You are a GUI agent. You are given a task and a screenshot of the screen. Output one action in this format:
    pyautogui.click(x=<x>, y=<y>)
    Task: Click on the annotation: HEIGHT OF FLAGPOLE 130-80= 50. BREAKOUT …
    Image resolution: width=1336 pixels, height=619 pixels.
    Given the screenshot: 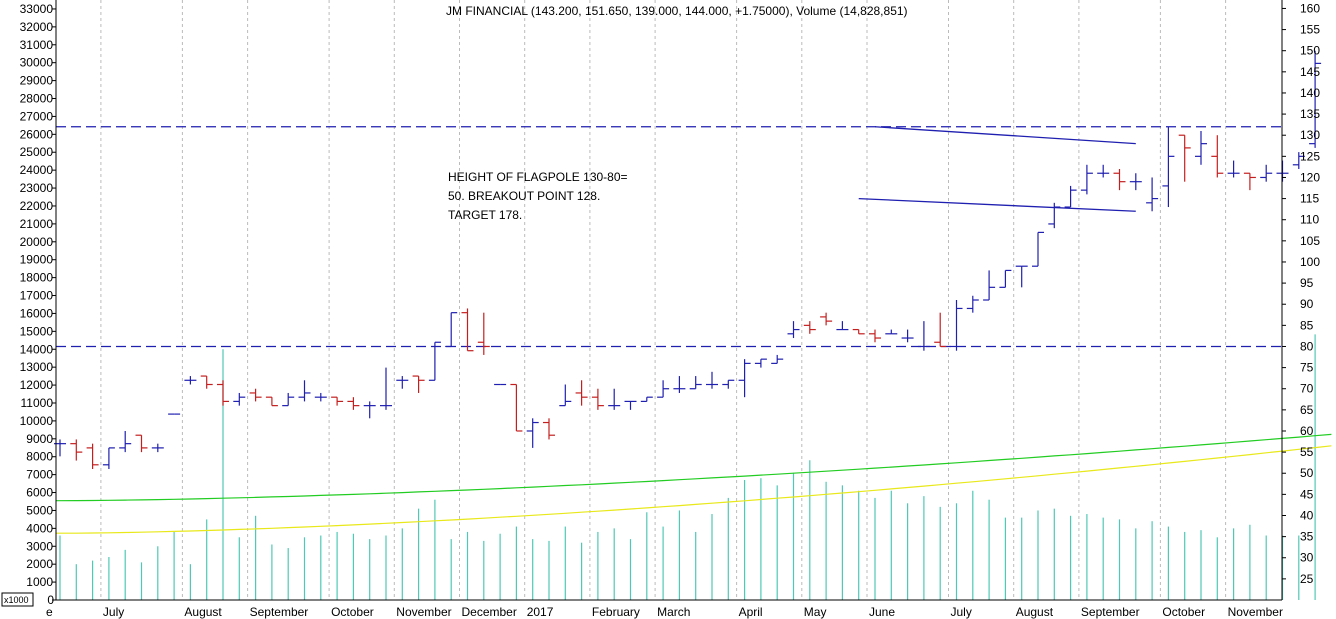 What is the action you would take?
    pyautogui.click(x=538, y=196)
    